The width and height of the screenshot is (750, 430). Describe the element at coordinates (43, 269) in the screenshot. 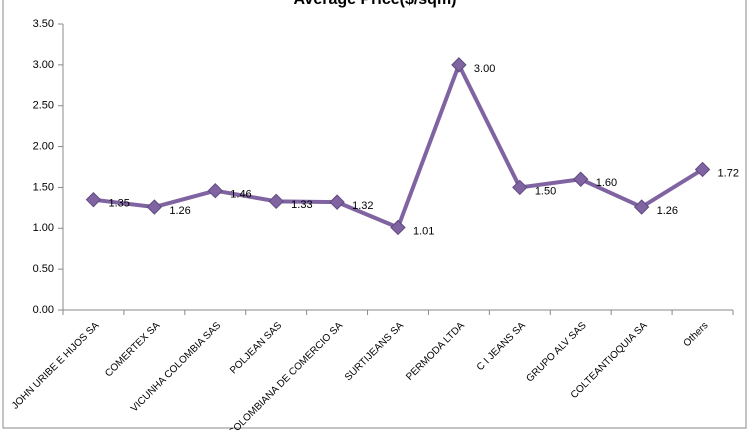

I see `y-tick-label: 0.50` at that location.